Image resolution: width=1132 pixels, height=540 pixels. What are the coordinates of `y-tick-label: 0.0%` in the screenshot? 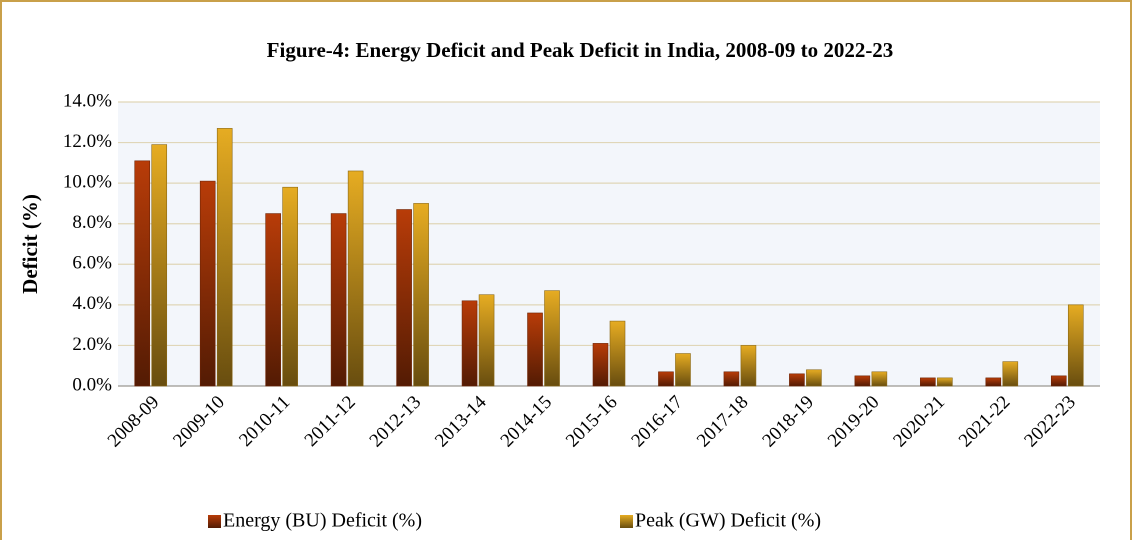 It's located at (92, 384).